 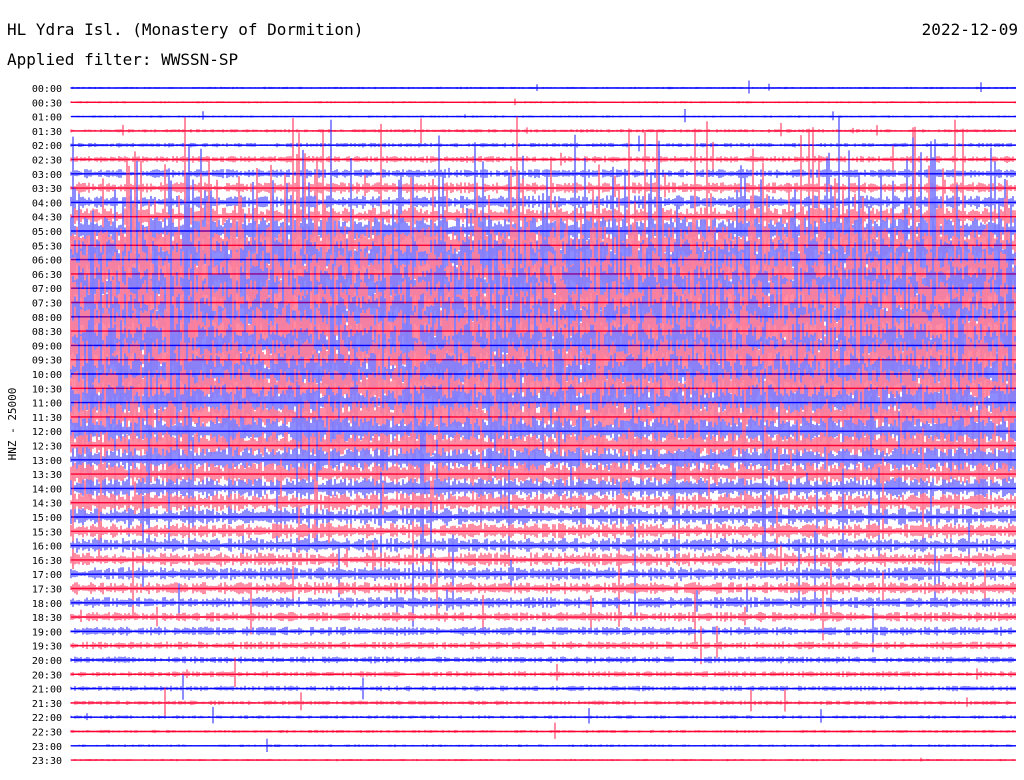 I want to click on time-tick-label: 14:30, so click(x=47, y=504).